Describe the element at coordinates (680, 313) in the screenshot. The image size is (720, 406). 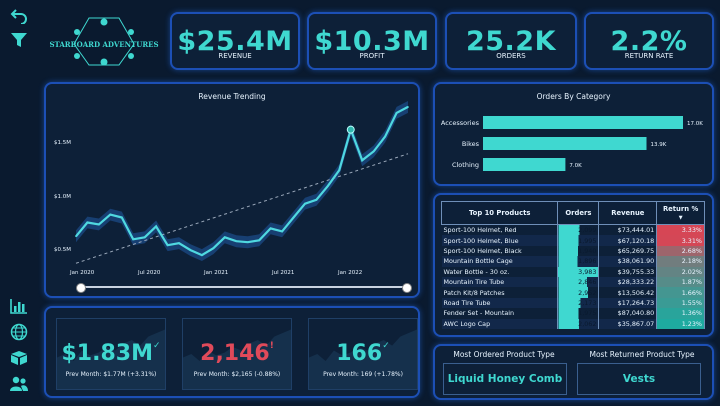
I see `return-pct-cell: 1.36%` at that location.